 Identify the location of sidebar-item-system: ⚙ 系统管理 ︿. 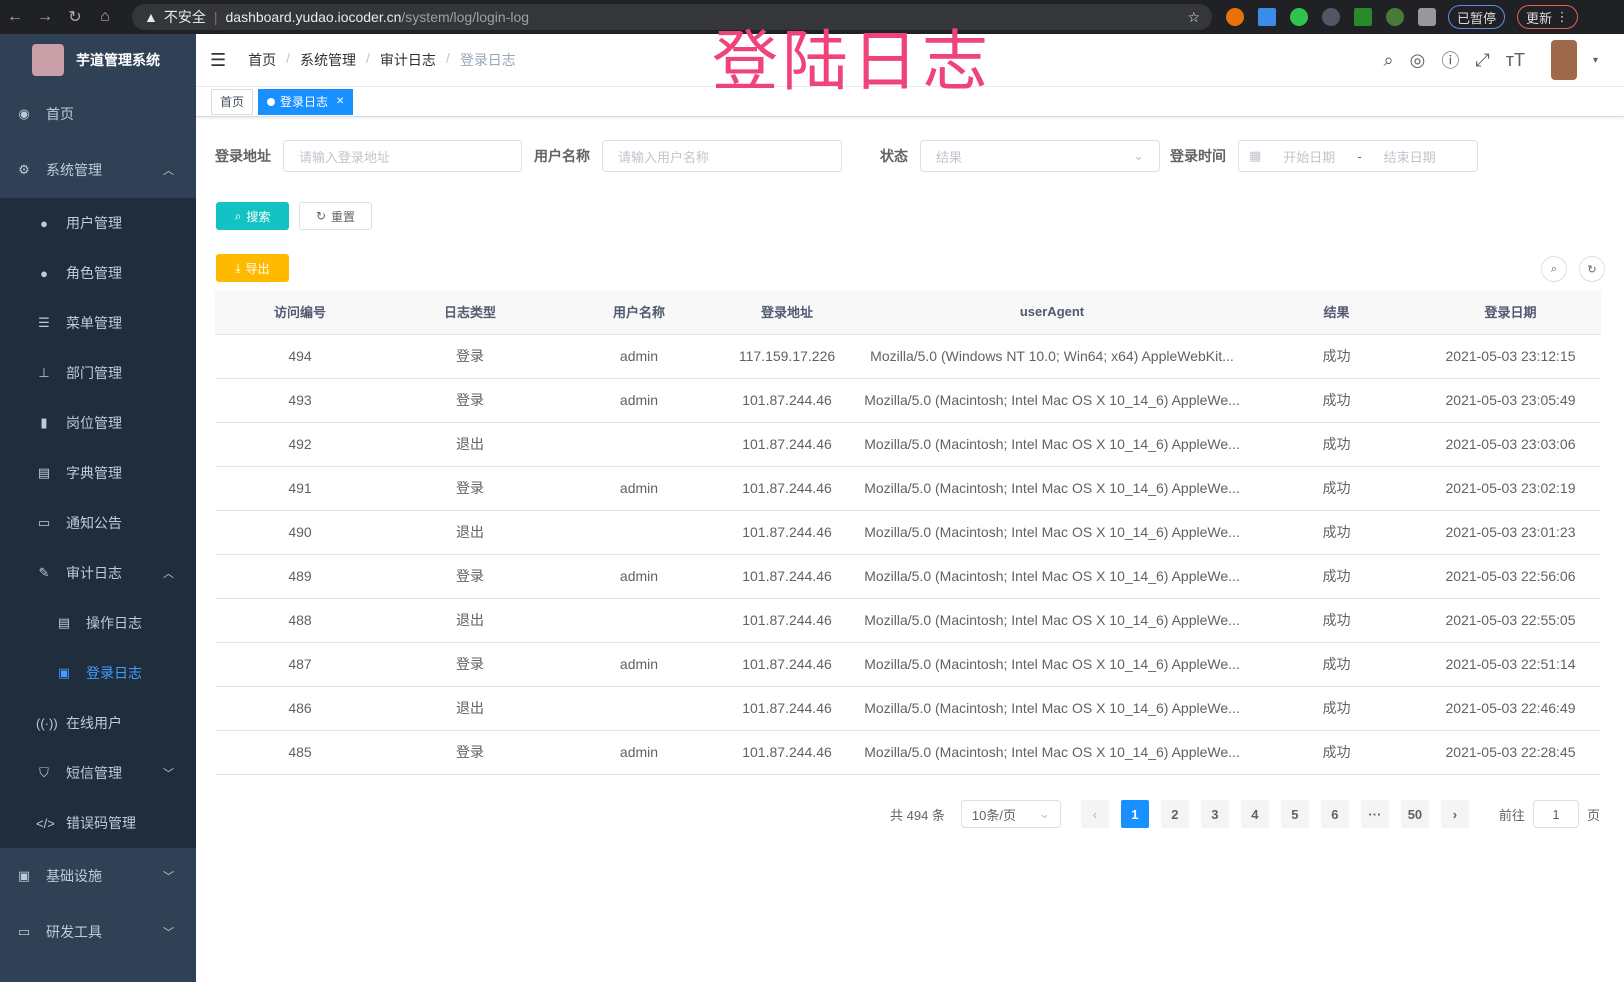
(98, 170).